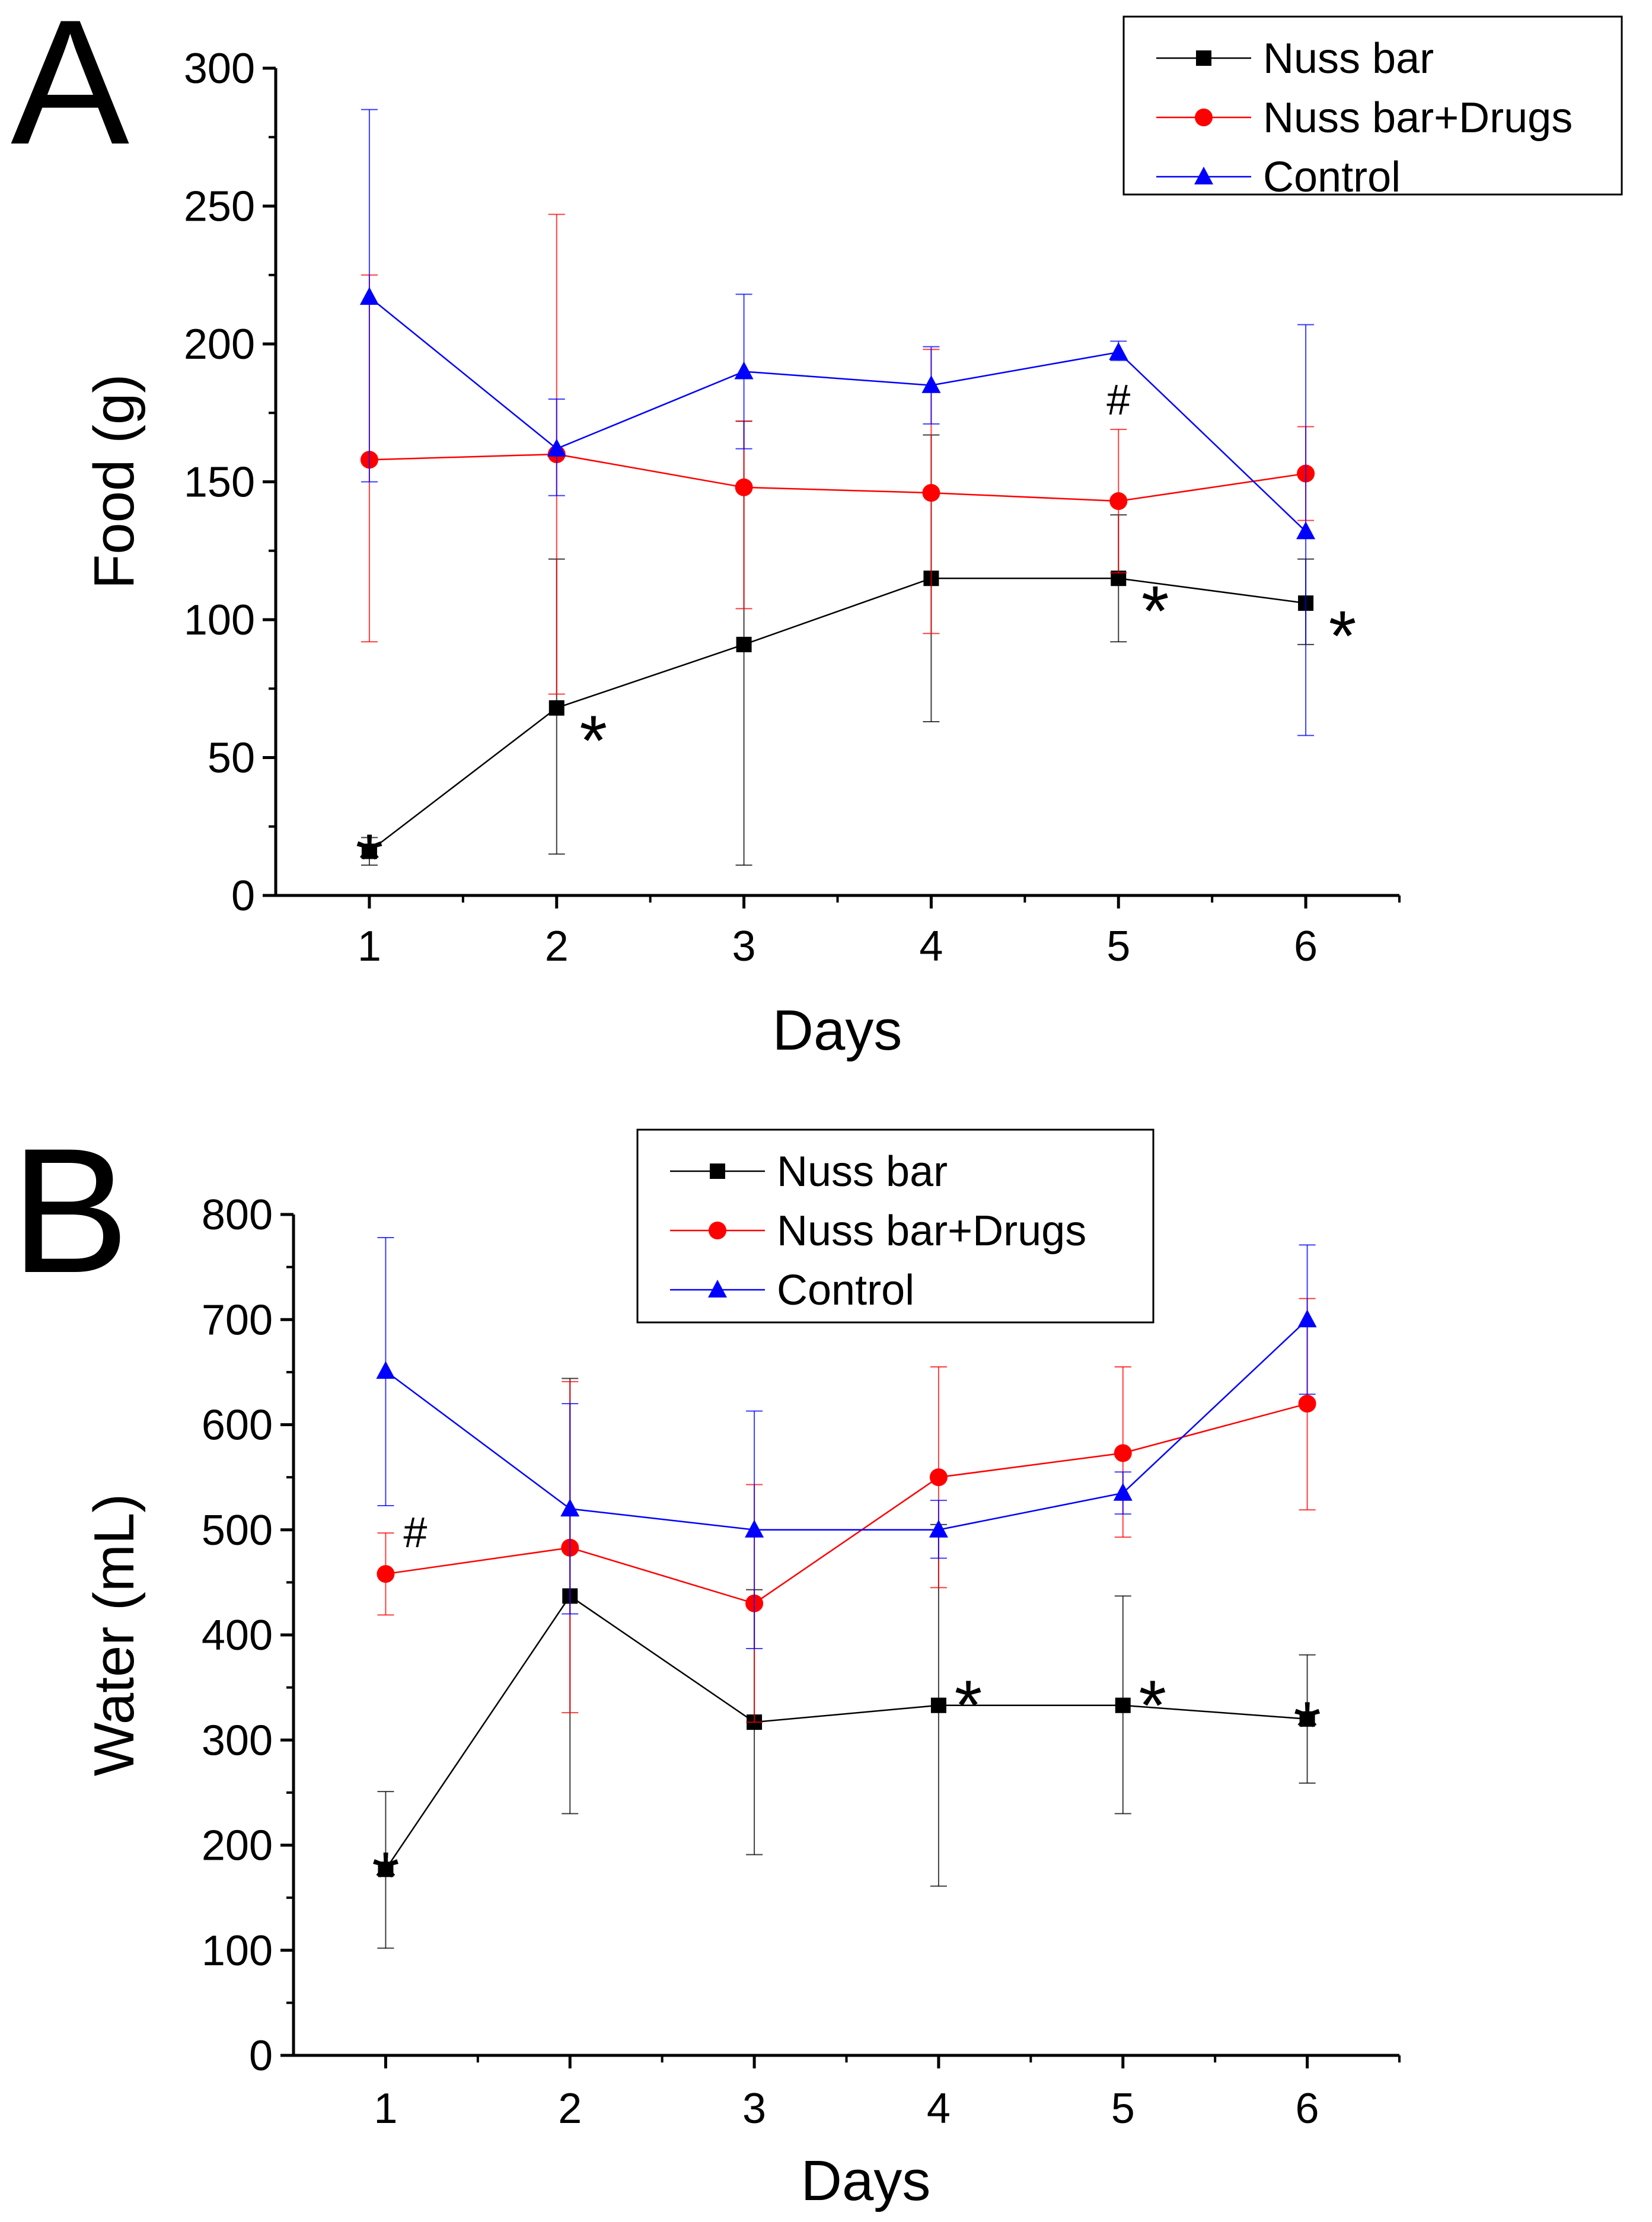  Describe the element at coordinates (219, 483) in the screenshot. I see `panel-a-y-tick-label: 150` at that location.